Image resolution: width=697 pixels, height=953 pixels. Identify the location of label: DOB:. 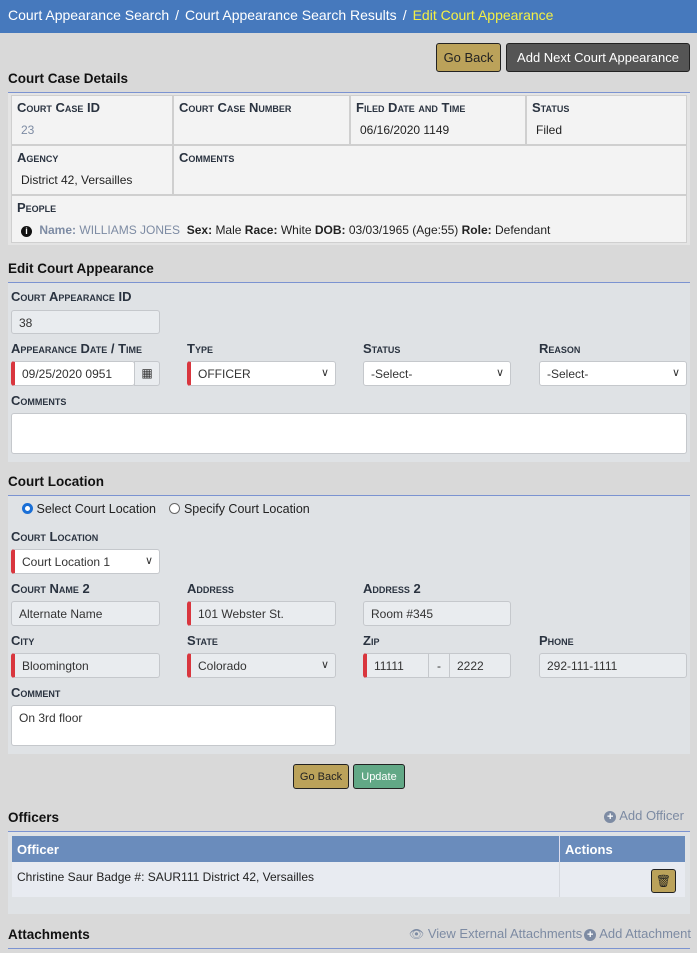
(330, 230).